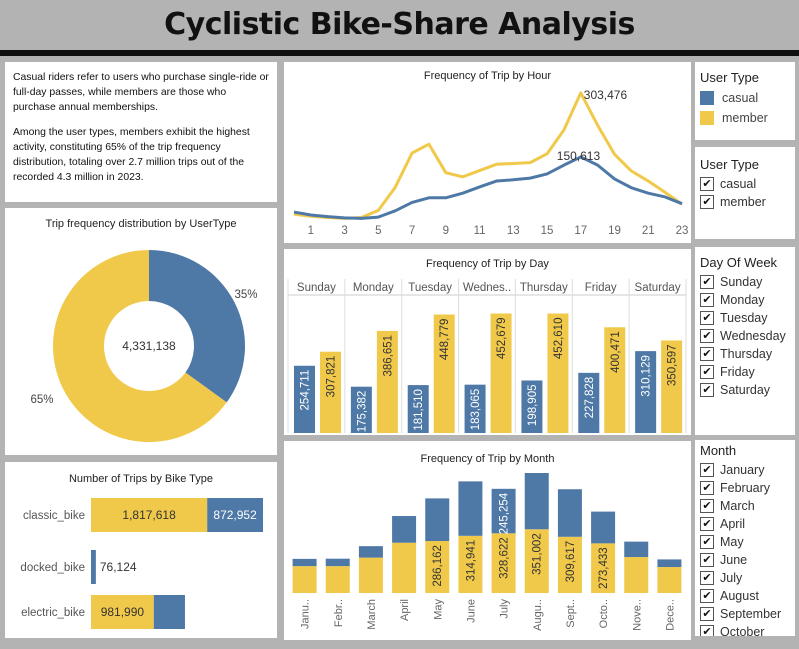 The image size is (799, 649). I want to click on filter_month-option: ✔ June, so click(747, 560).